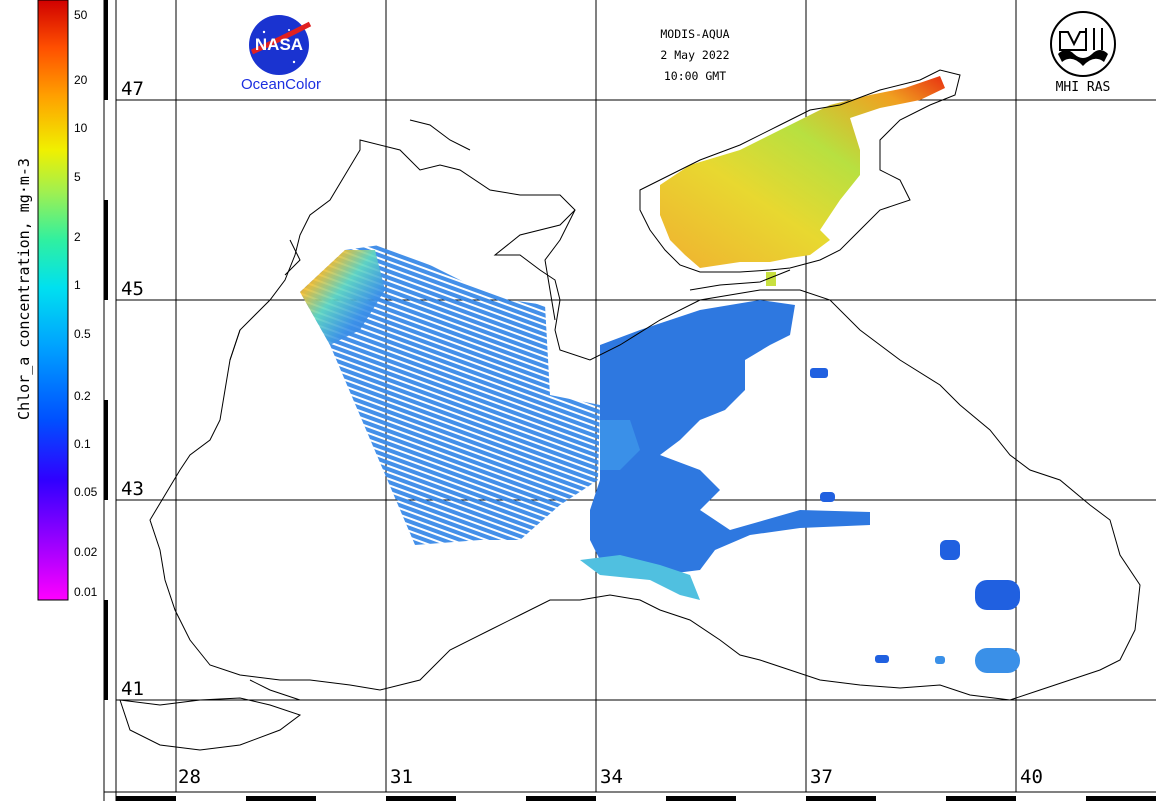  I want to click on chlorophyll-west-swath, so click(450, 395).